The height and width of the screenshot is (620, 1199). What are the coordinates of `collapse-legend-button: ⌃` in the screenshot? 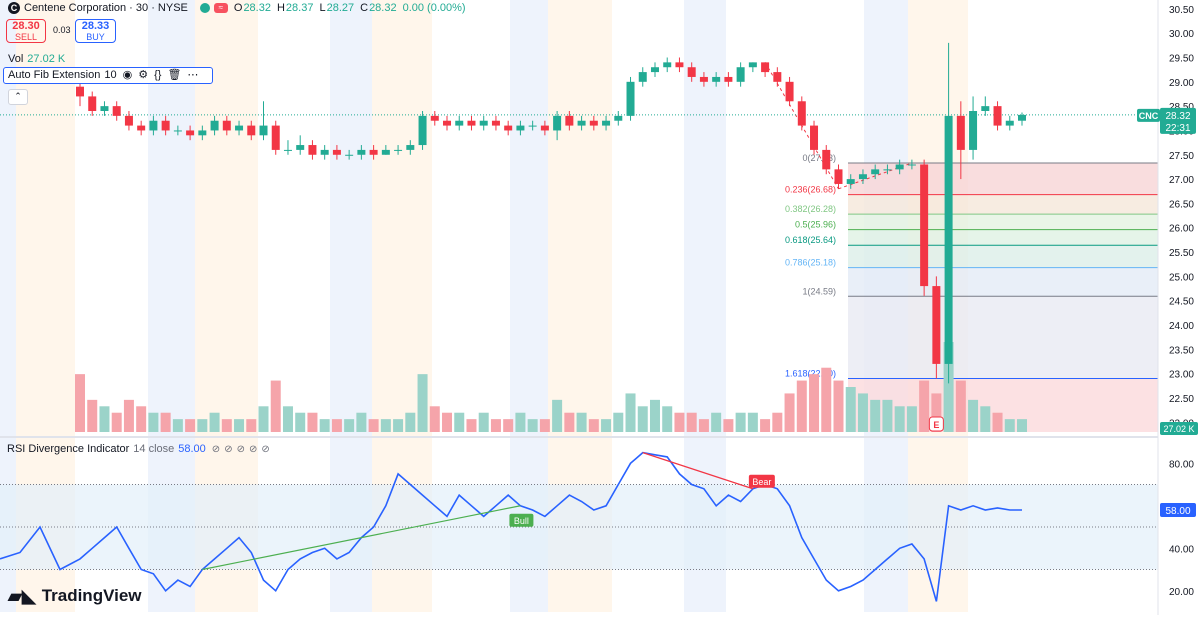 It's located at (18, 97).